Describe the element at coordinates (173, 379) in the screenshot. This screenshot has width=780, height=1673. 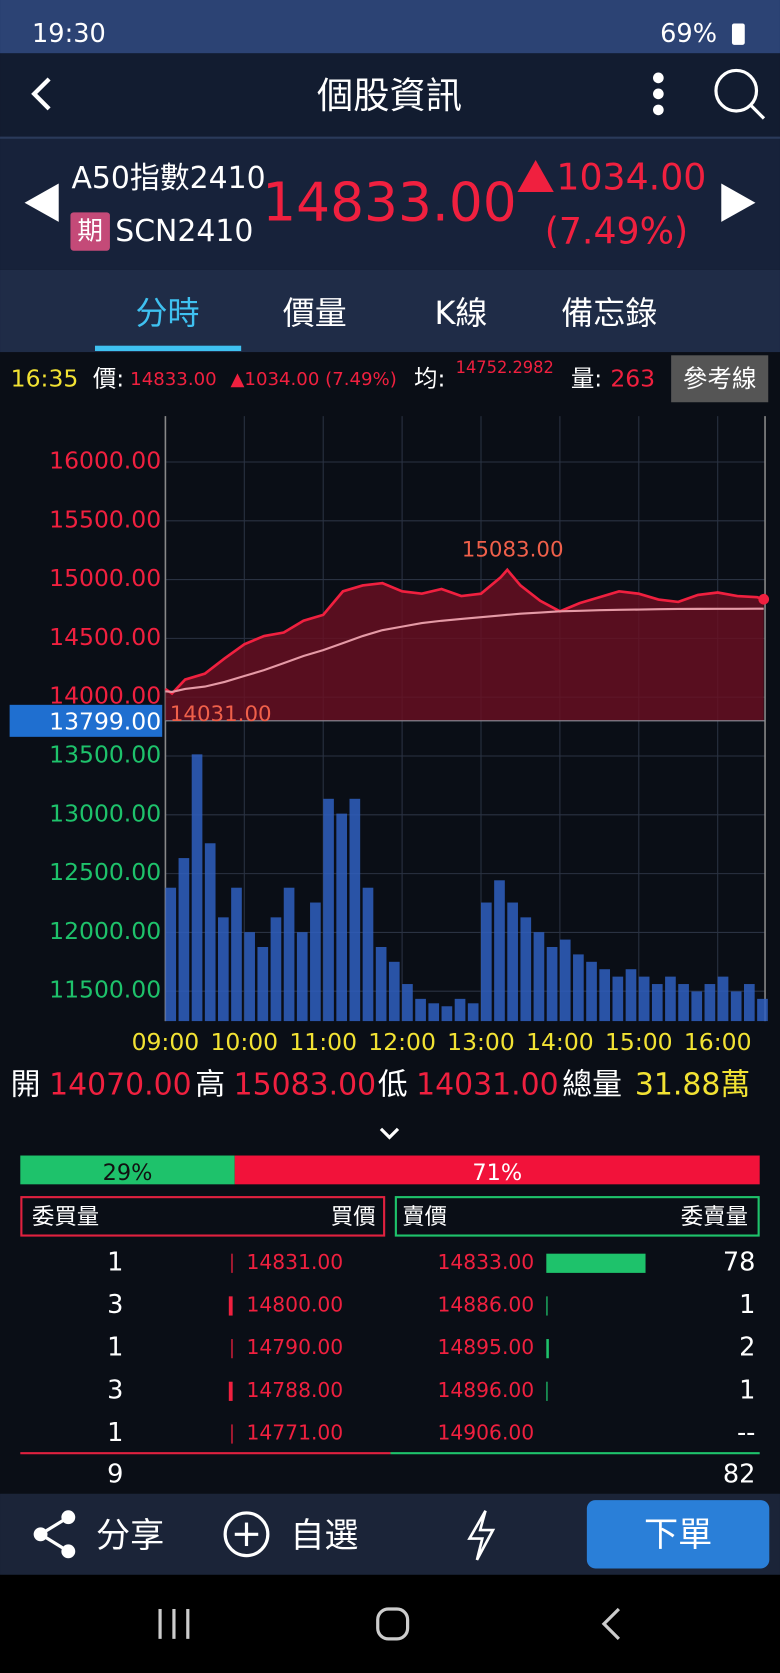
I see `info-price: 14833.00` at that location.